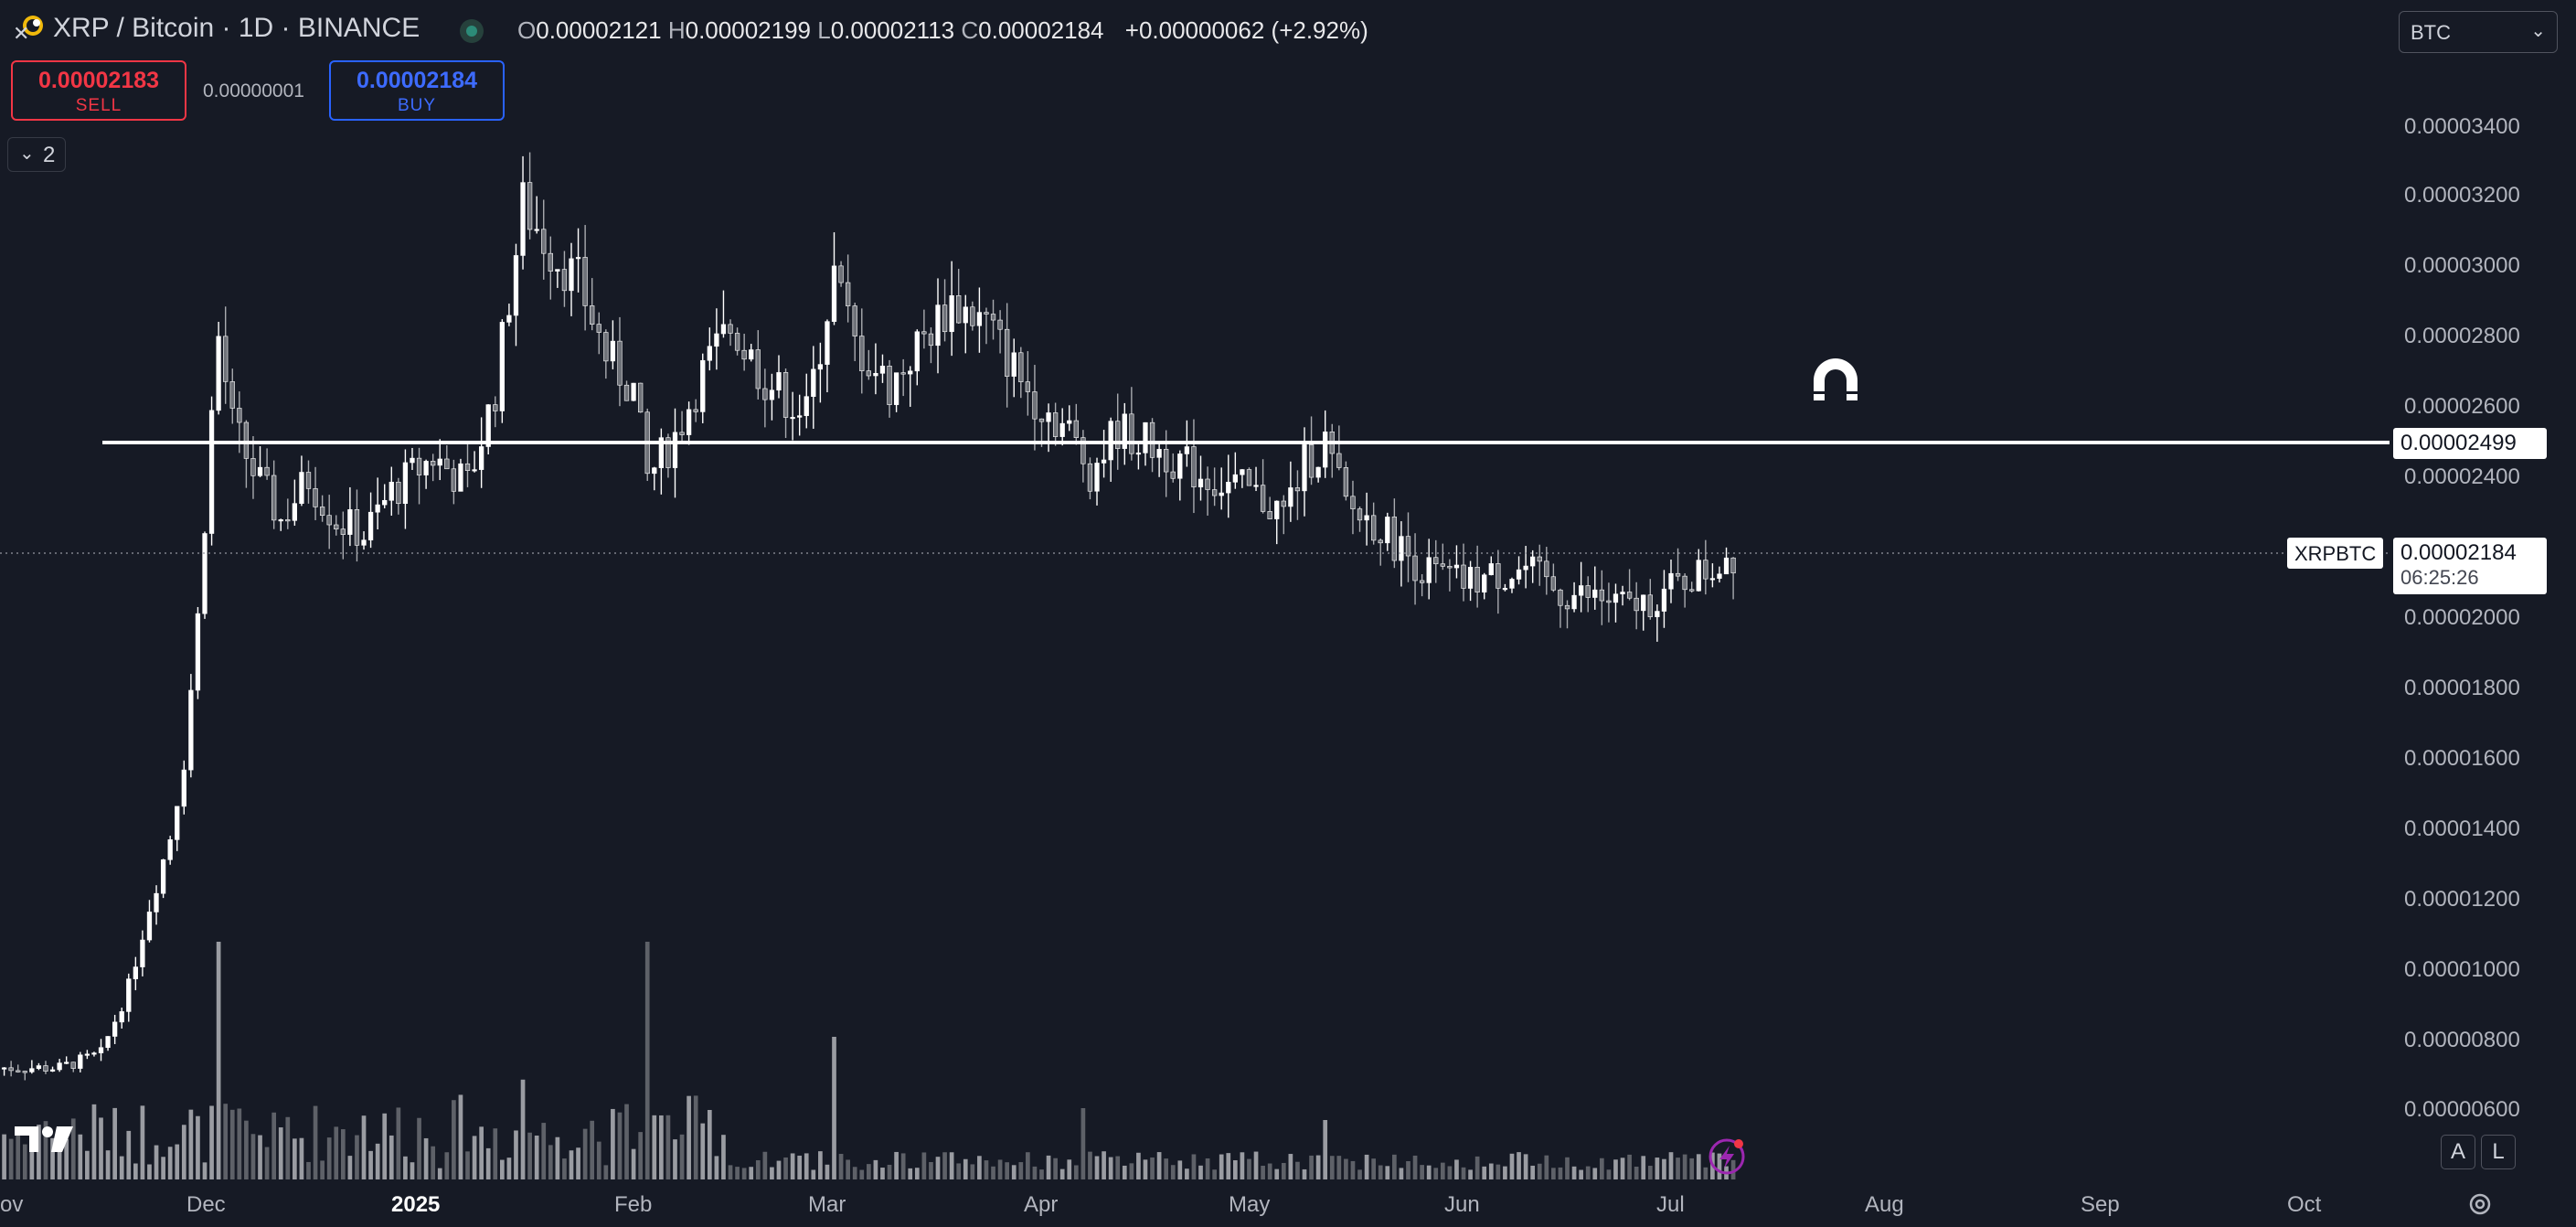 The image size is (2576, 1227). What do you see at coordinates (2458, 1152) in the screenshot?
I see `auto-scale-button: A` at bounding box center [2458, 1152].